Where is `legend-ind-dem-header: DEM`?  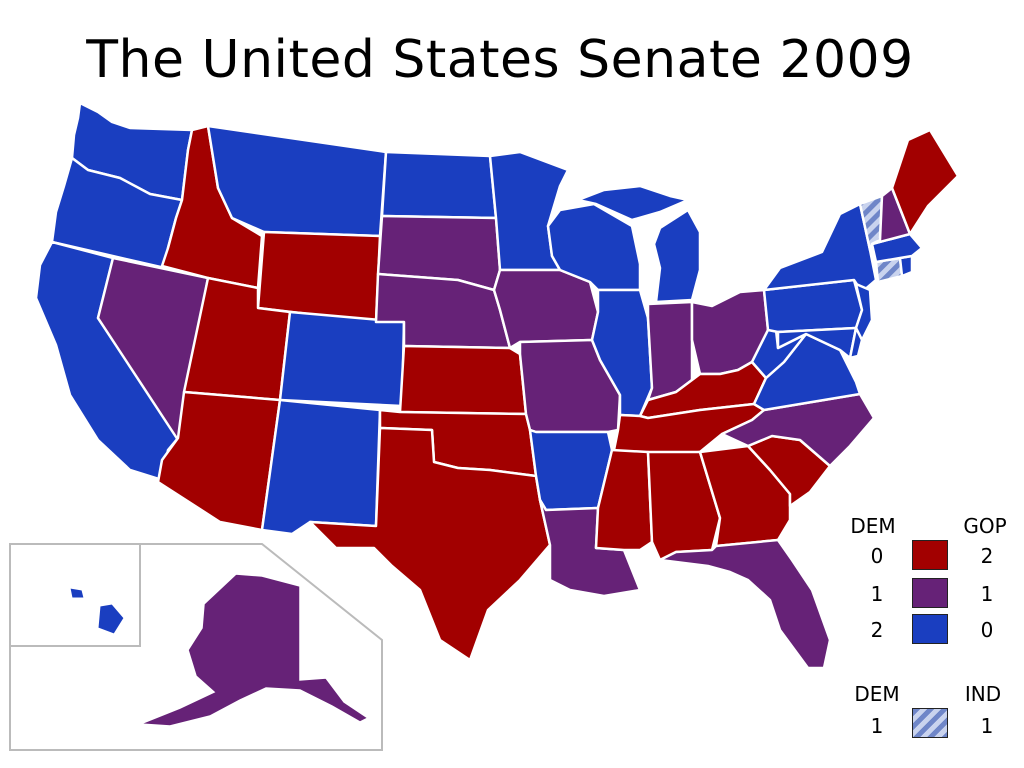
legend-ind-dem-header: DEM is located at coordinates (877, 694).